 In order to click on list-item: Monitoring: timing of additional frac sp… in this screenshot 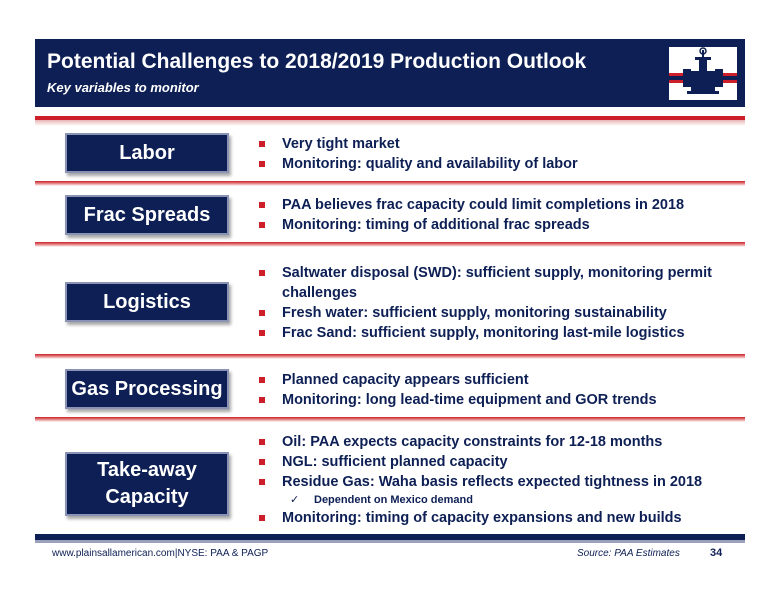, I will do `click(471, 225)`.